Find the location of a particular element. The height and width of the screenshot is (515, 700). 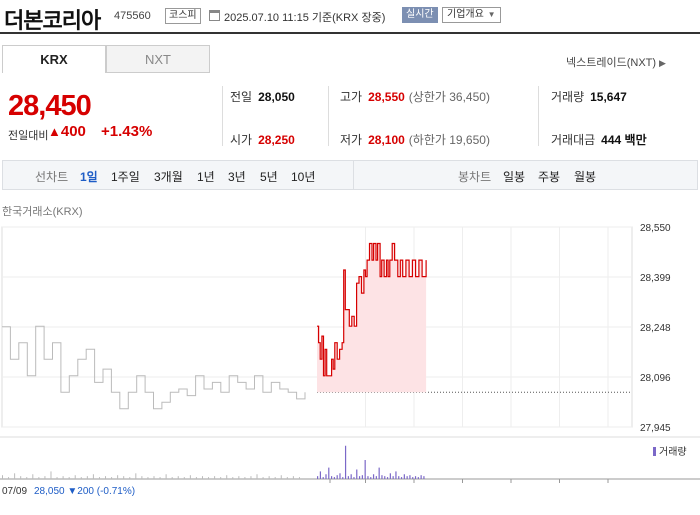

nextrade-link: 넥스트레이드(NXT) ▶ is located at coordinates (616, 62).